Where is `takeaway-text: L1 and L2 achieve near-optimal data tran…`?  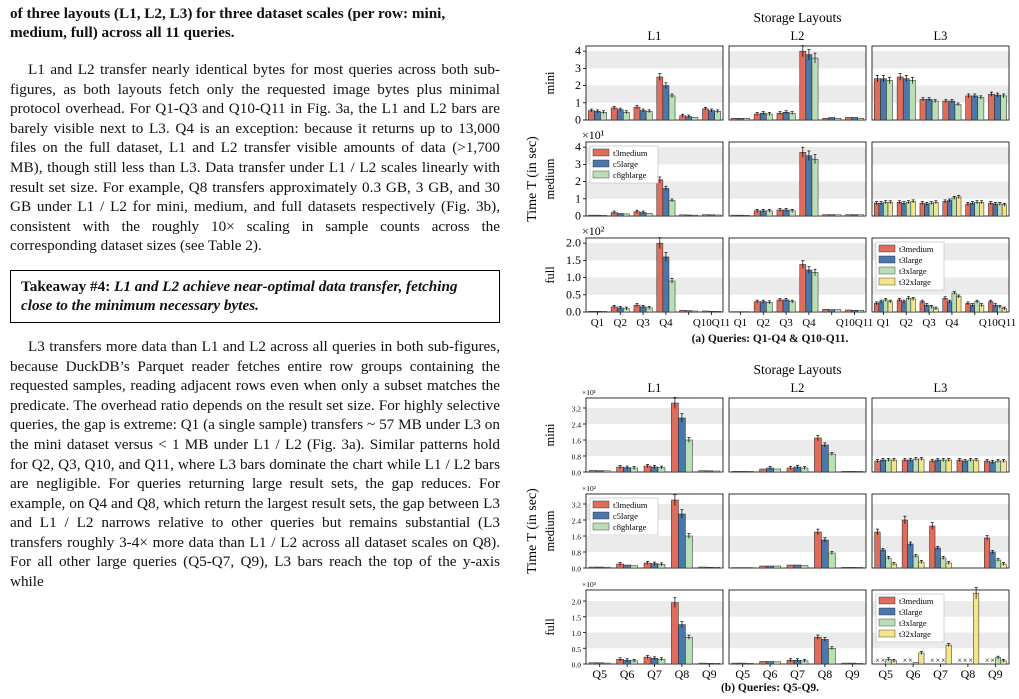
takeaway-text: L1 and L2 achieve near-optimal data tran… is located at coordinates (239, 296).